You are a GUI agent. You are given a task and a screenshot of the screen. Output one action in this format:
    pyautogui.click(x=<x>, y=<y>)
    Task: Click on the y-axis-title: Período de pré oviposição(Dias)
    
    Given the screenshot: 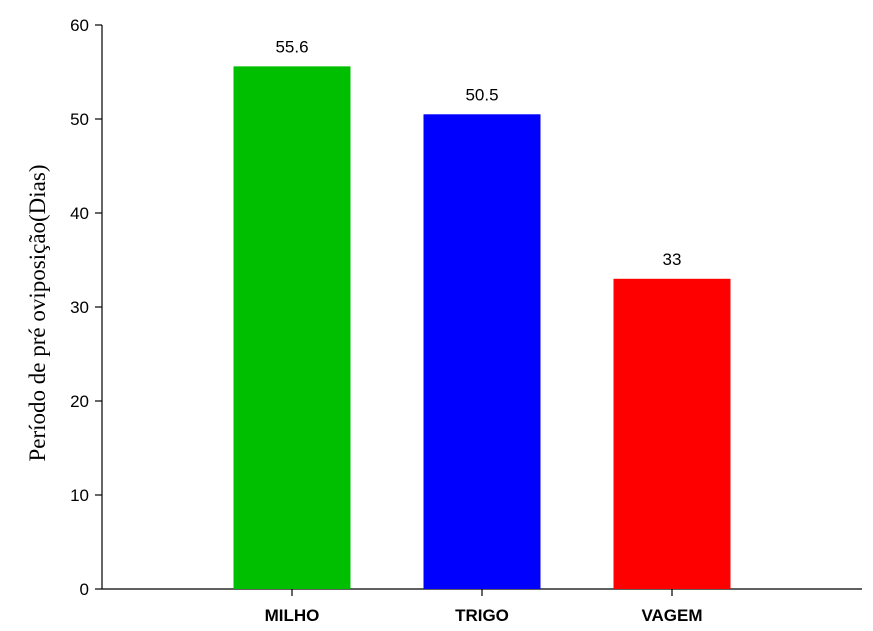 What is the action you would take?
    pyautogui.click(x=37, y=312)
    